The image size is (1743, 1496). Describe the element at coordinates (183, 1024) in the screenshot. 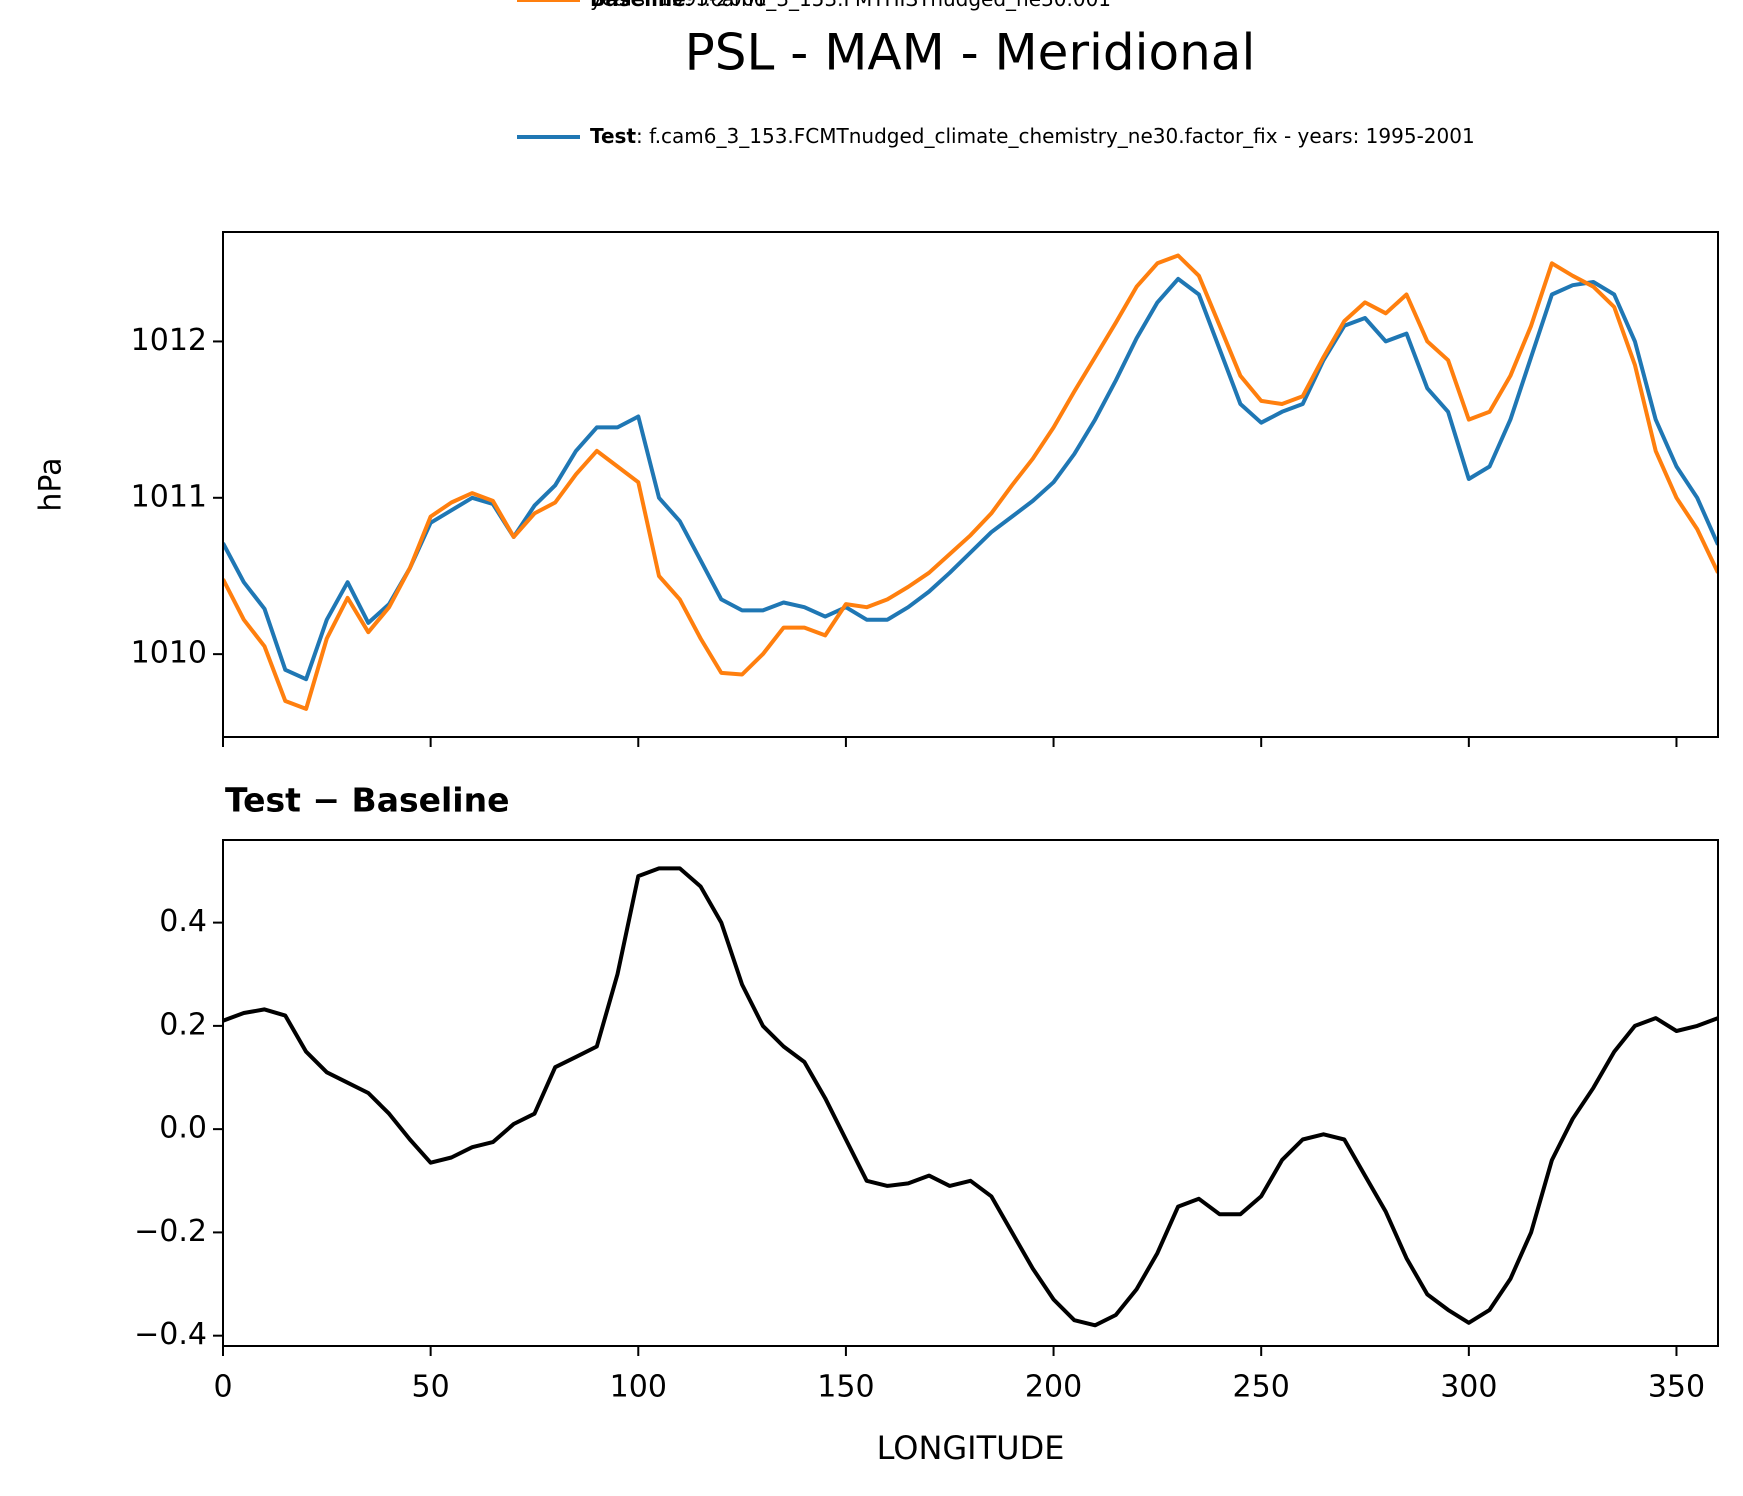

I see `y-tick-label: 0.2` at that location.